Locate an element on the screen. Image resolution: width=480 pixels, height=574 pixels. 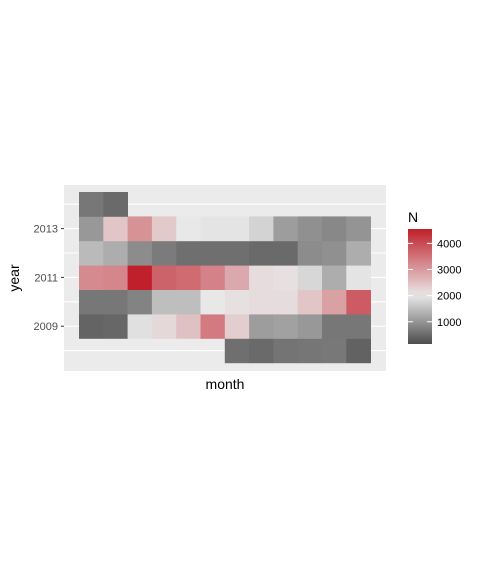
legend-title: N is located at coordinates (413, 217).